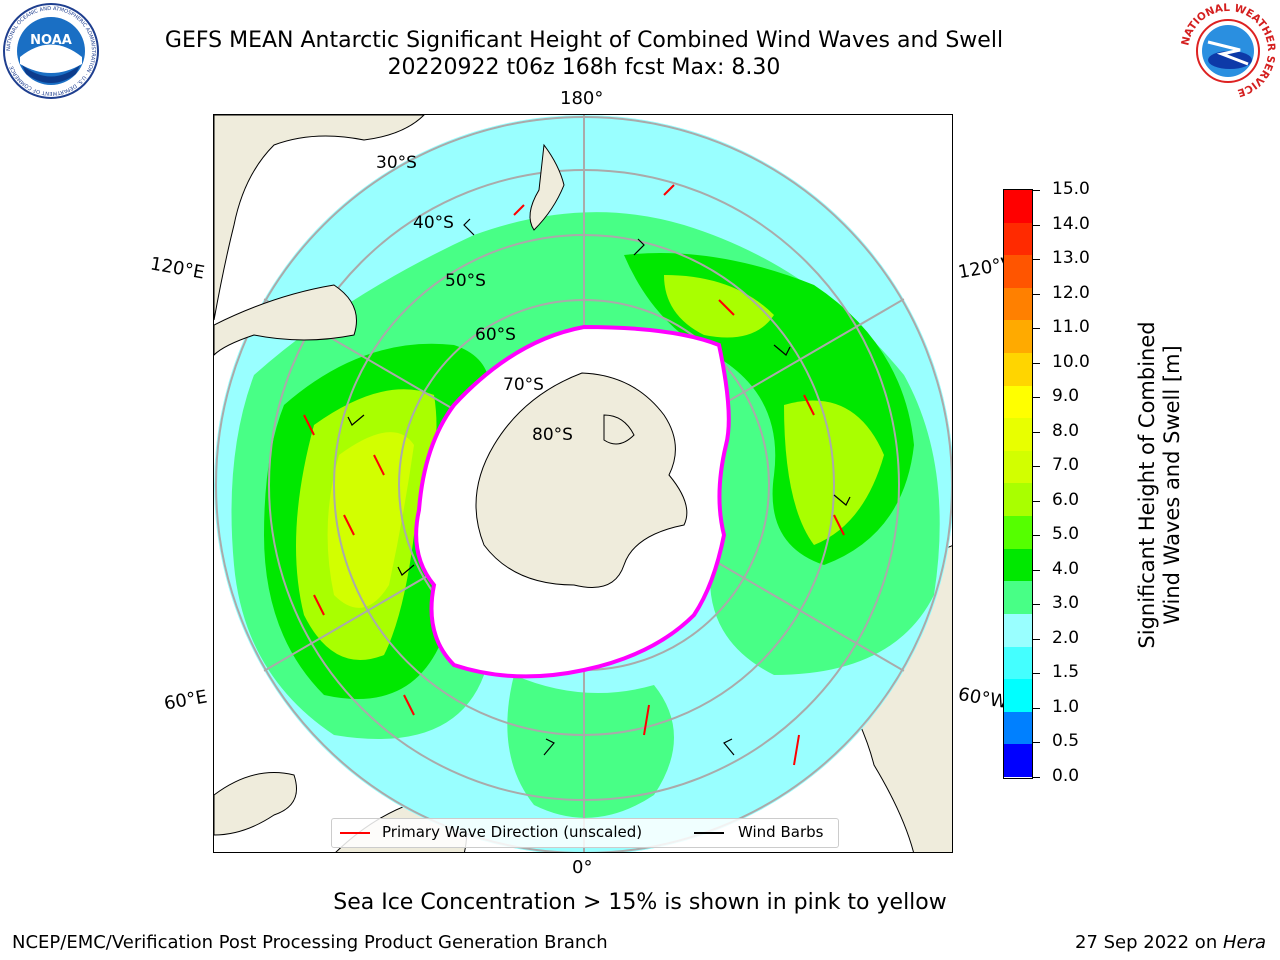 Image resolution: width=1280 pixels, height=960 pixels. I want to click on barb-legend-line, so click(709, 833).